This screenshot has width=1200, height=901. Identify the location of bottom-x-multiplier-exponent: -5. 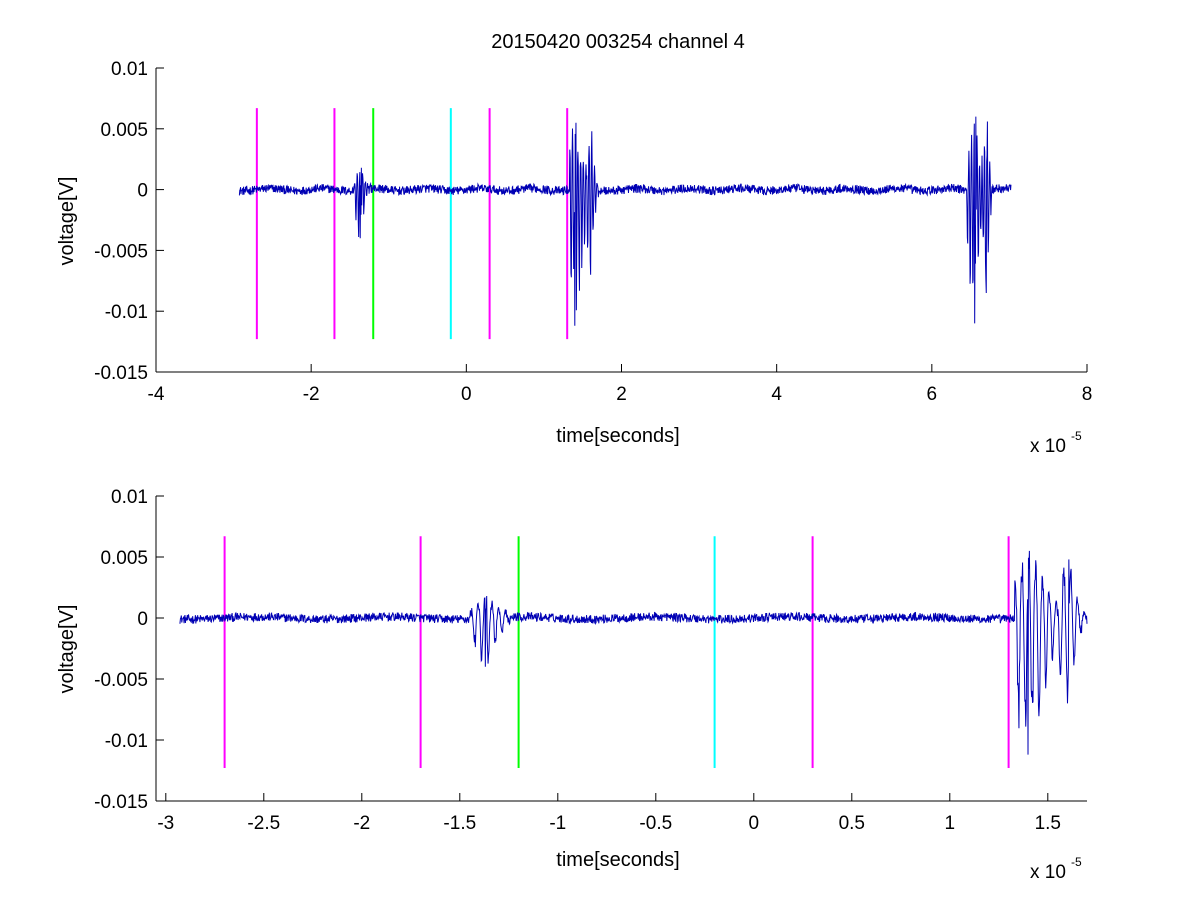
(1076, 862).